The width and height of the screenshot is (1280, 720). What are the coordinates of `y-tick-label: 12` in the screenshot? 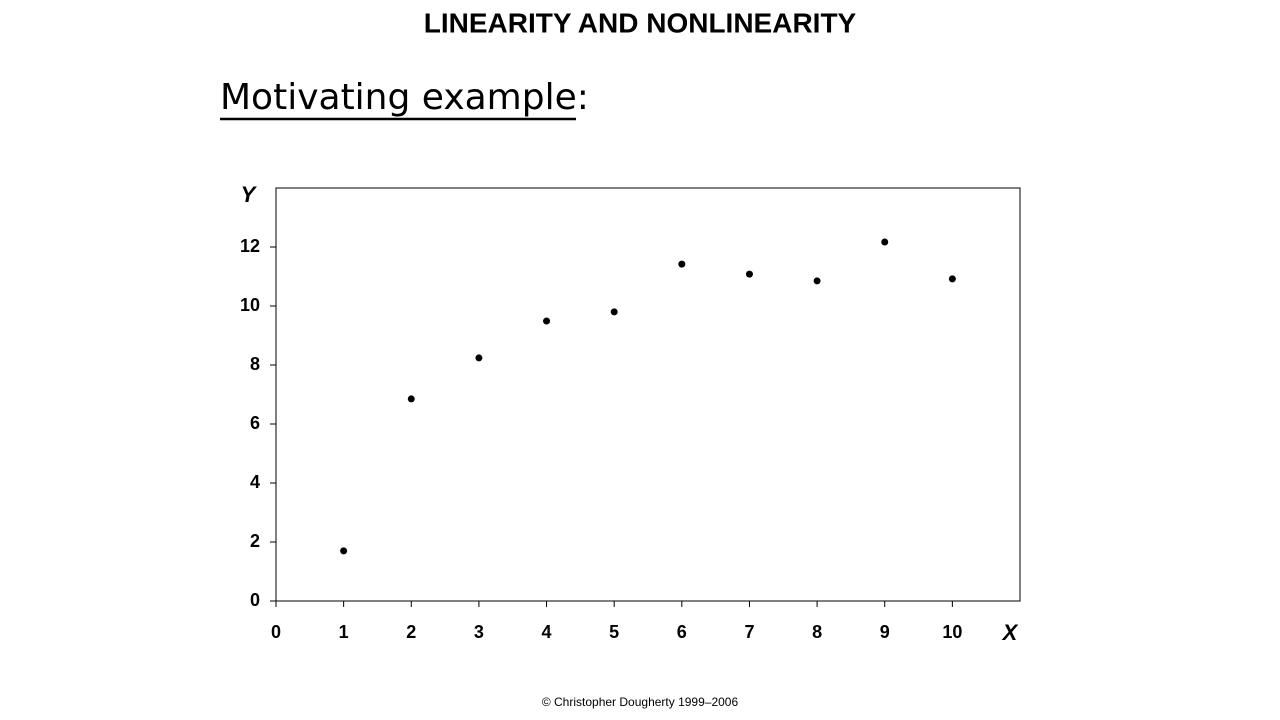 It's located at (250, 246).